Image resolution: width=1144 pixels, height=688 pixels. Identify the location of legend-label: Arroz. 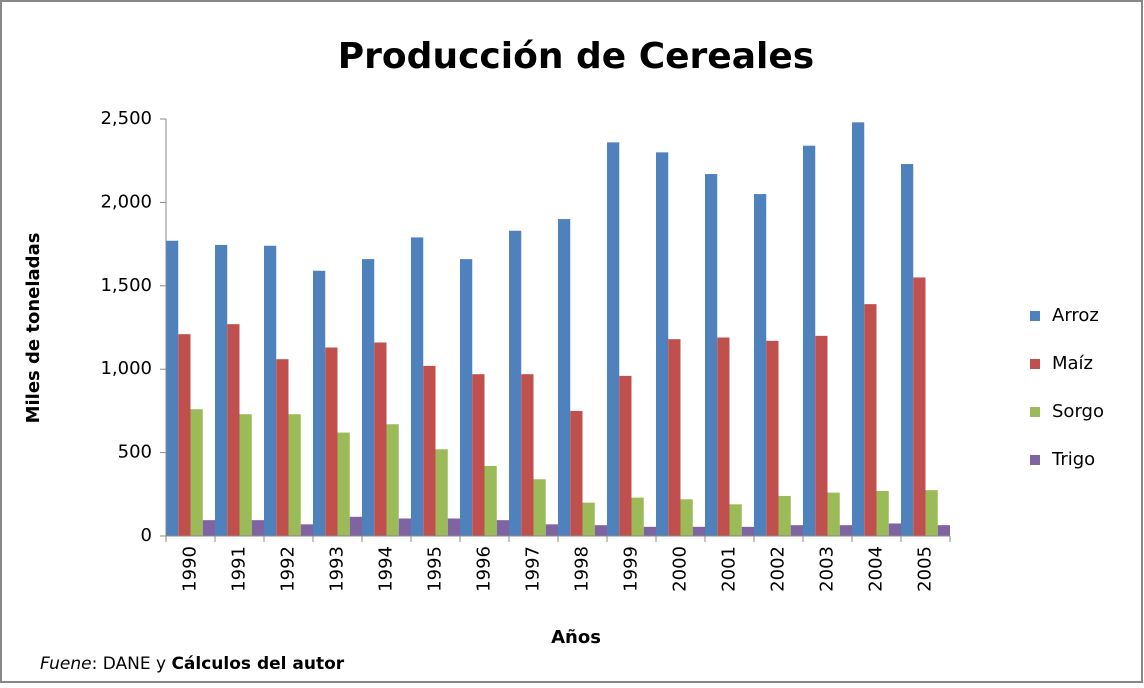
(1075, 315).